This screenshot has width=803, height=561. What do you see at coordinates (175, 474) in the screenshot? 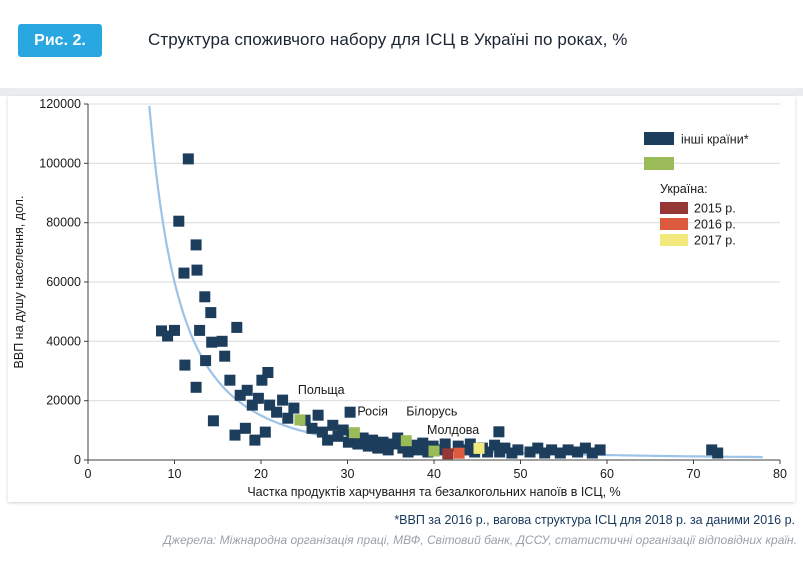
I see `x-tick-label: 10` at bounding box center [175, 474].